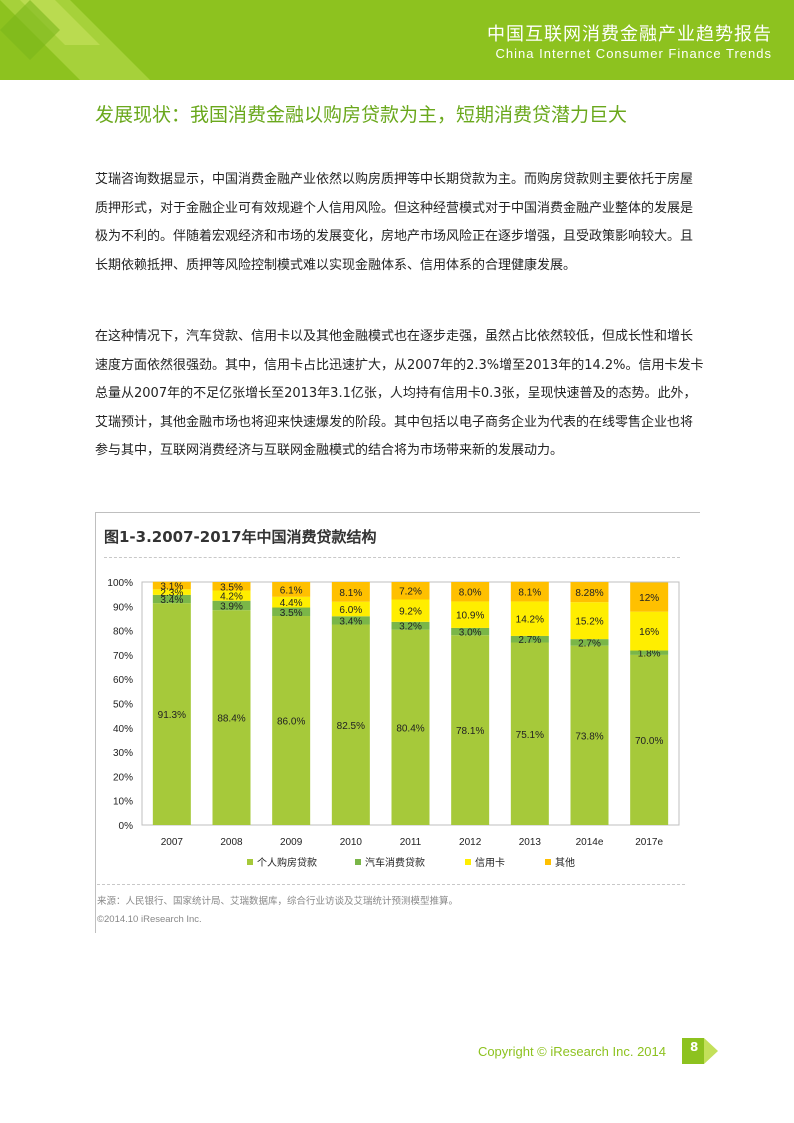  I want to click on y-tick-label: 90%, so click(123, 607).